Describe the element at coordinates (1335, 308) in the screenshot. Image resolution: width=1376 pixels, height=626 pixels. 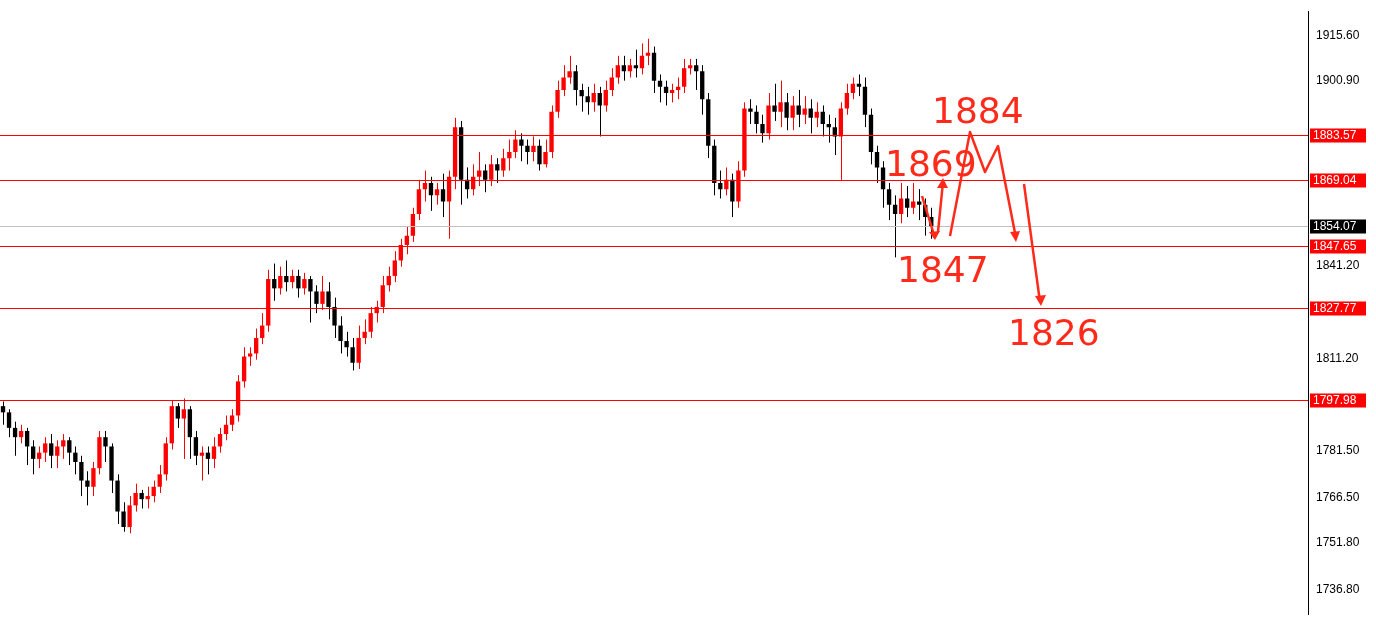
I see `ref-line-label: 1827.77` at that location.